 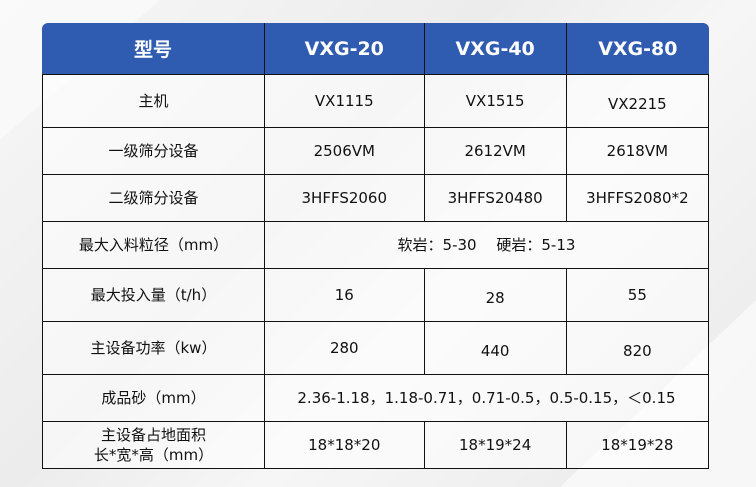 I want to click on row-label: 最大投入量（t/h）, so click(x=153, y=295).